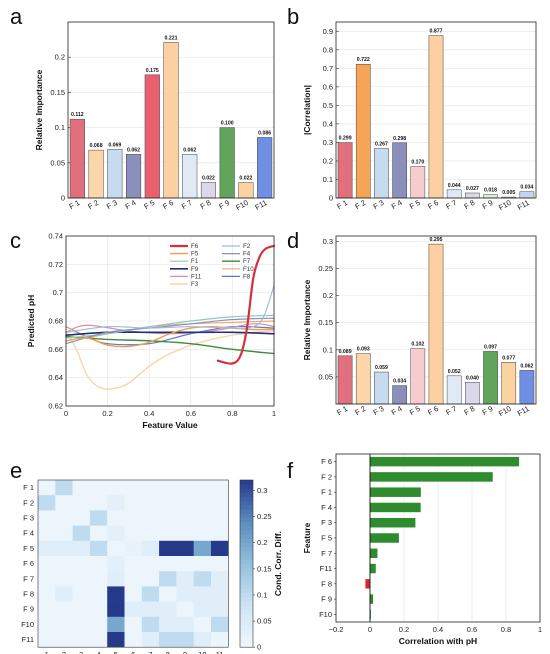 The height and width of the screenshot is (654, 550). I want to click on col-label: 7, so click(150, 652).